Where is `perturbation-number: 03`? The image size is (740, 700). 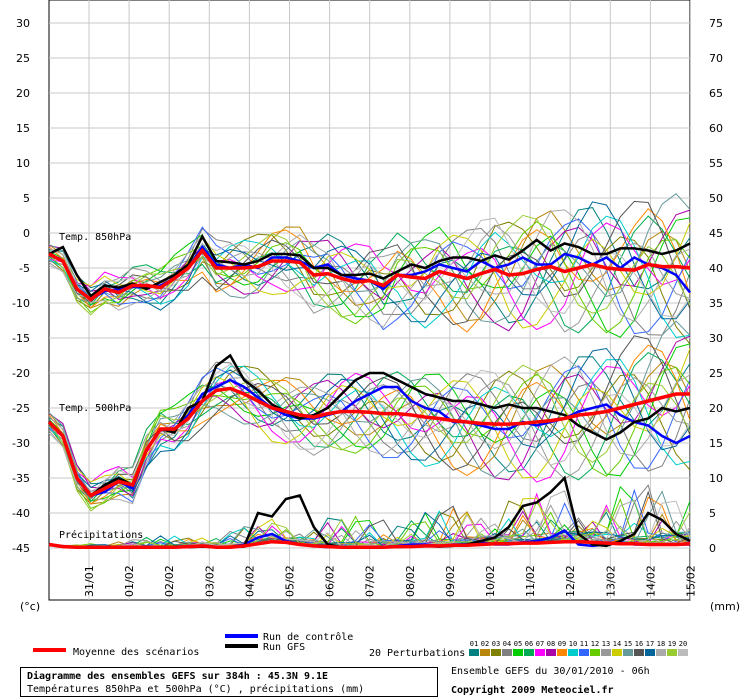 perturbation-number: 03 is located at coordinates (496, 644).